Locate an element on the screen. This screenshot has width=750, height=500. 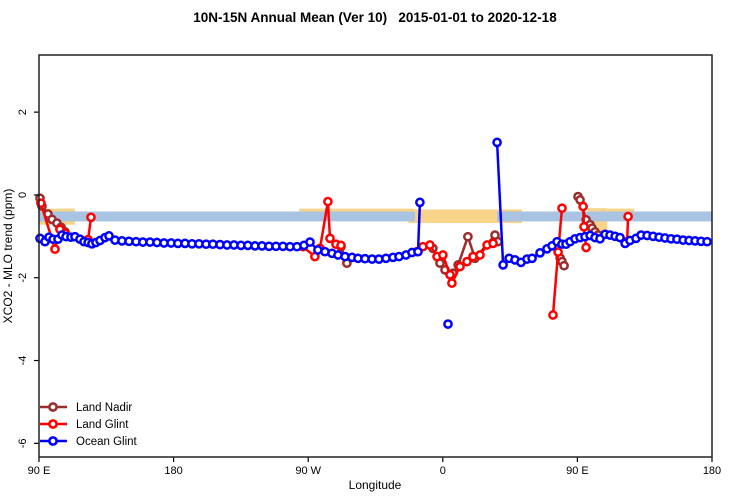
land-nadir-marker-icon is located at coordinates (53, 407).